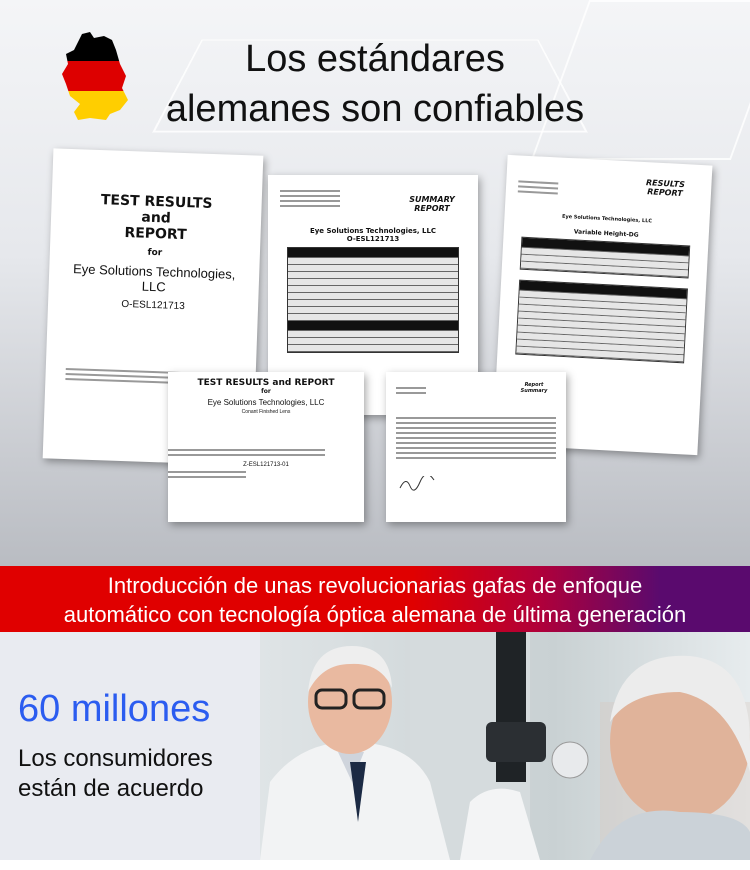 The width and height of the screenshot is (750, 870). What do you see at coordinates (375, 865) in the screenshot?
I see `bottom-strip` at bounding box center [375, 865].